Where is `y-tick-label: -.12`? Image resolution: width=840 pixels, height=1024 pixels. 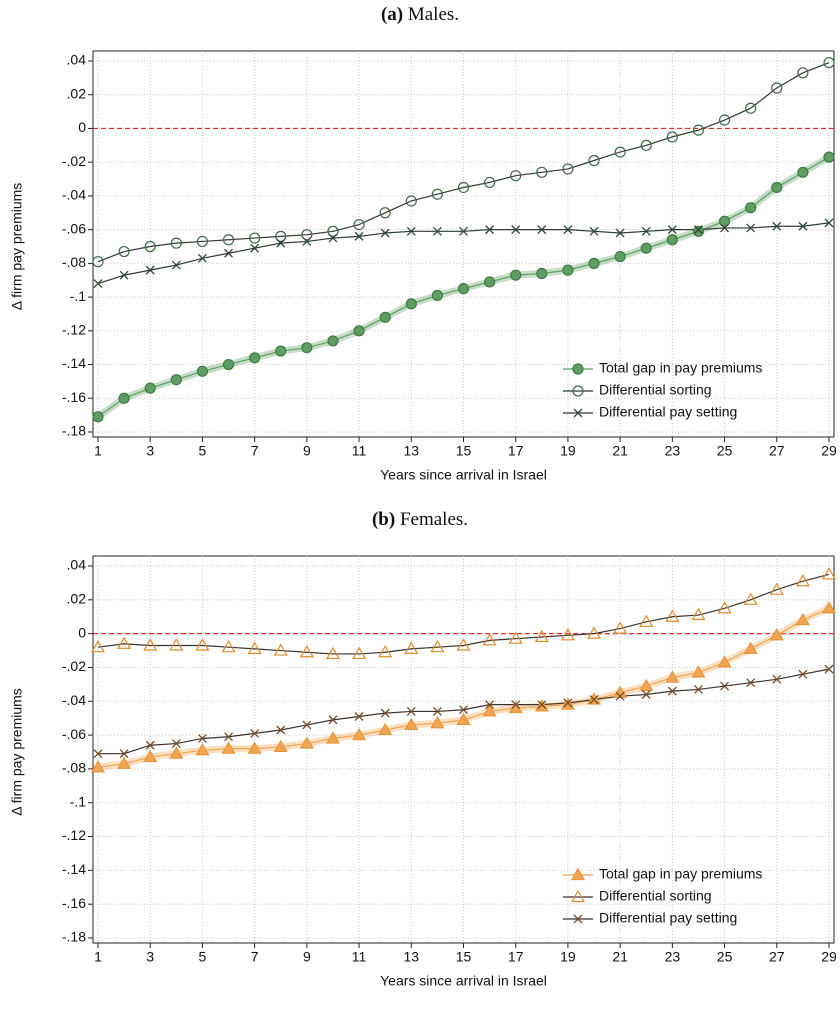 y-tick-label: -.12 is located at coordinates (74, 330).